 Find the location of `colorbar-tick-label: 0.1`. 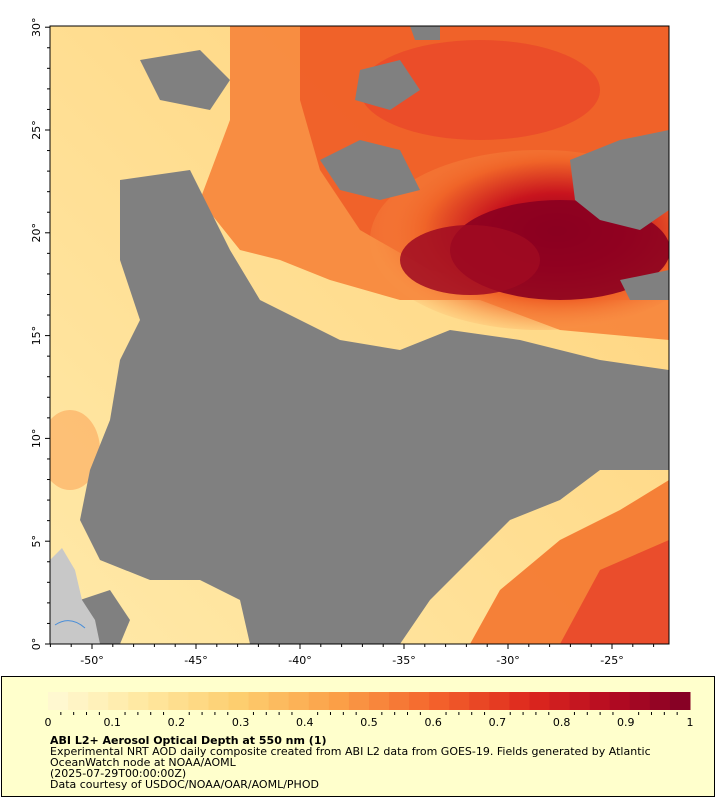

colorbar-tick-label: 0.1 is located at coordinates (112, 722).